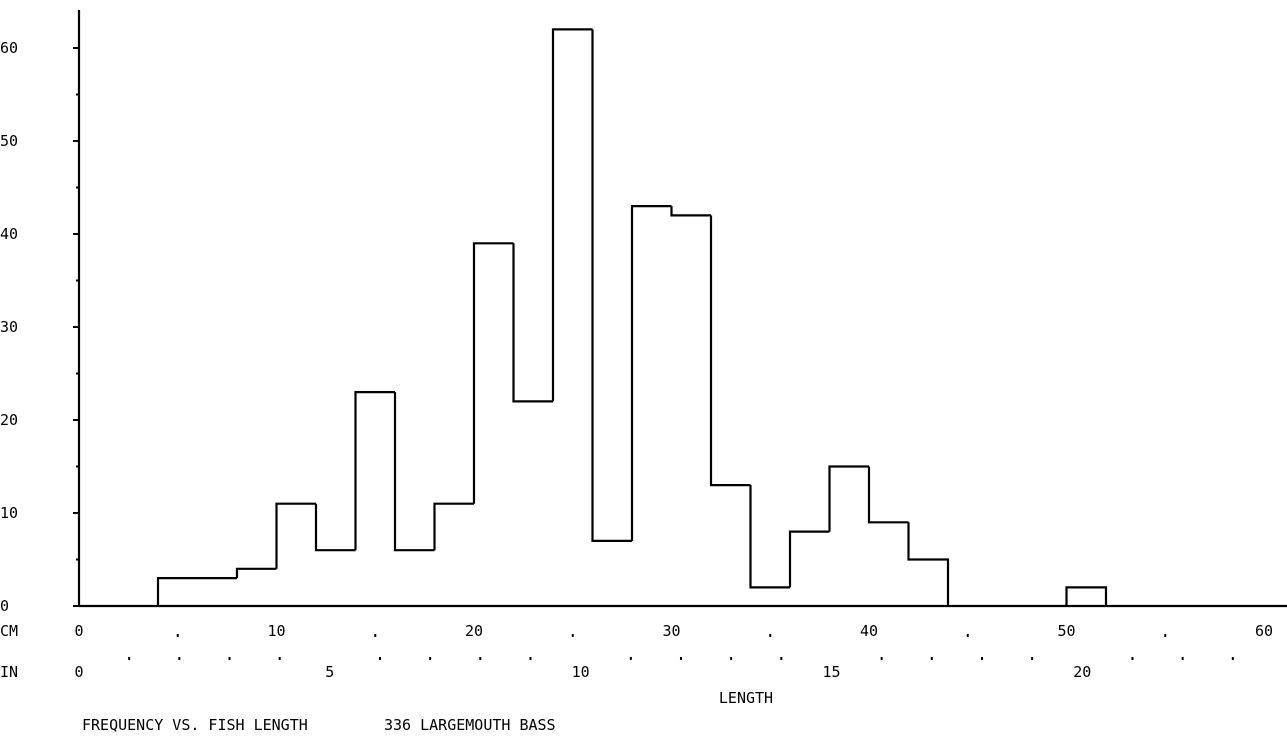 This screenshot has height=741, width=1287. Describe the element at coordinates (9, 234) in the screenshot. I see `y-tick-label: 40` at that location.